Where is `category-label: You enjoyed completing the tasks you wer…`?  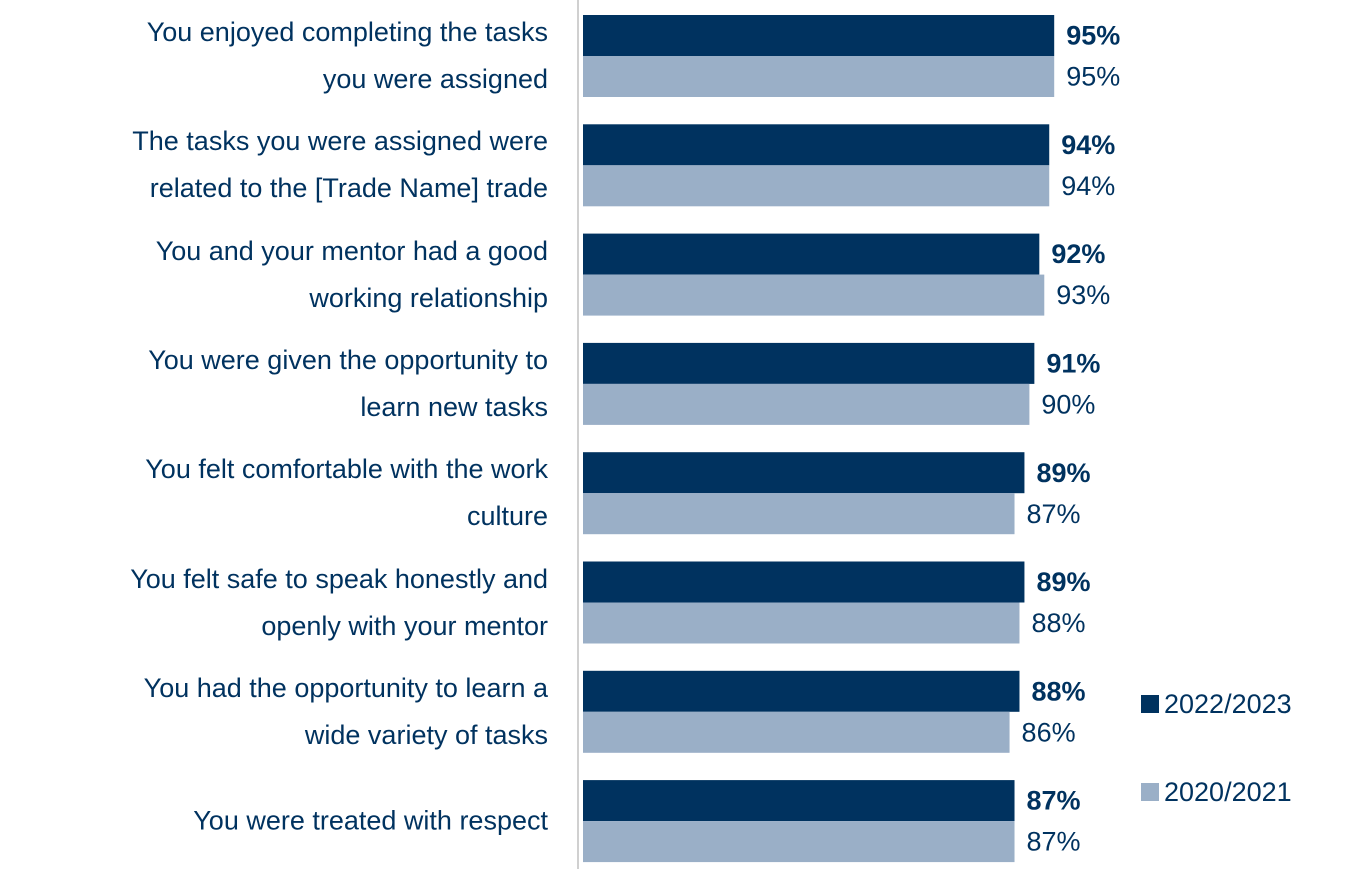 category-label: You enjoyed completing the tasks you wer… is located at coordinates (347, 55).